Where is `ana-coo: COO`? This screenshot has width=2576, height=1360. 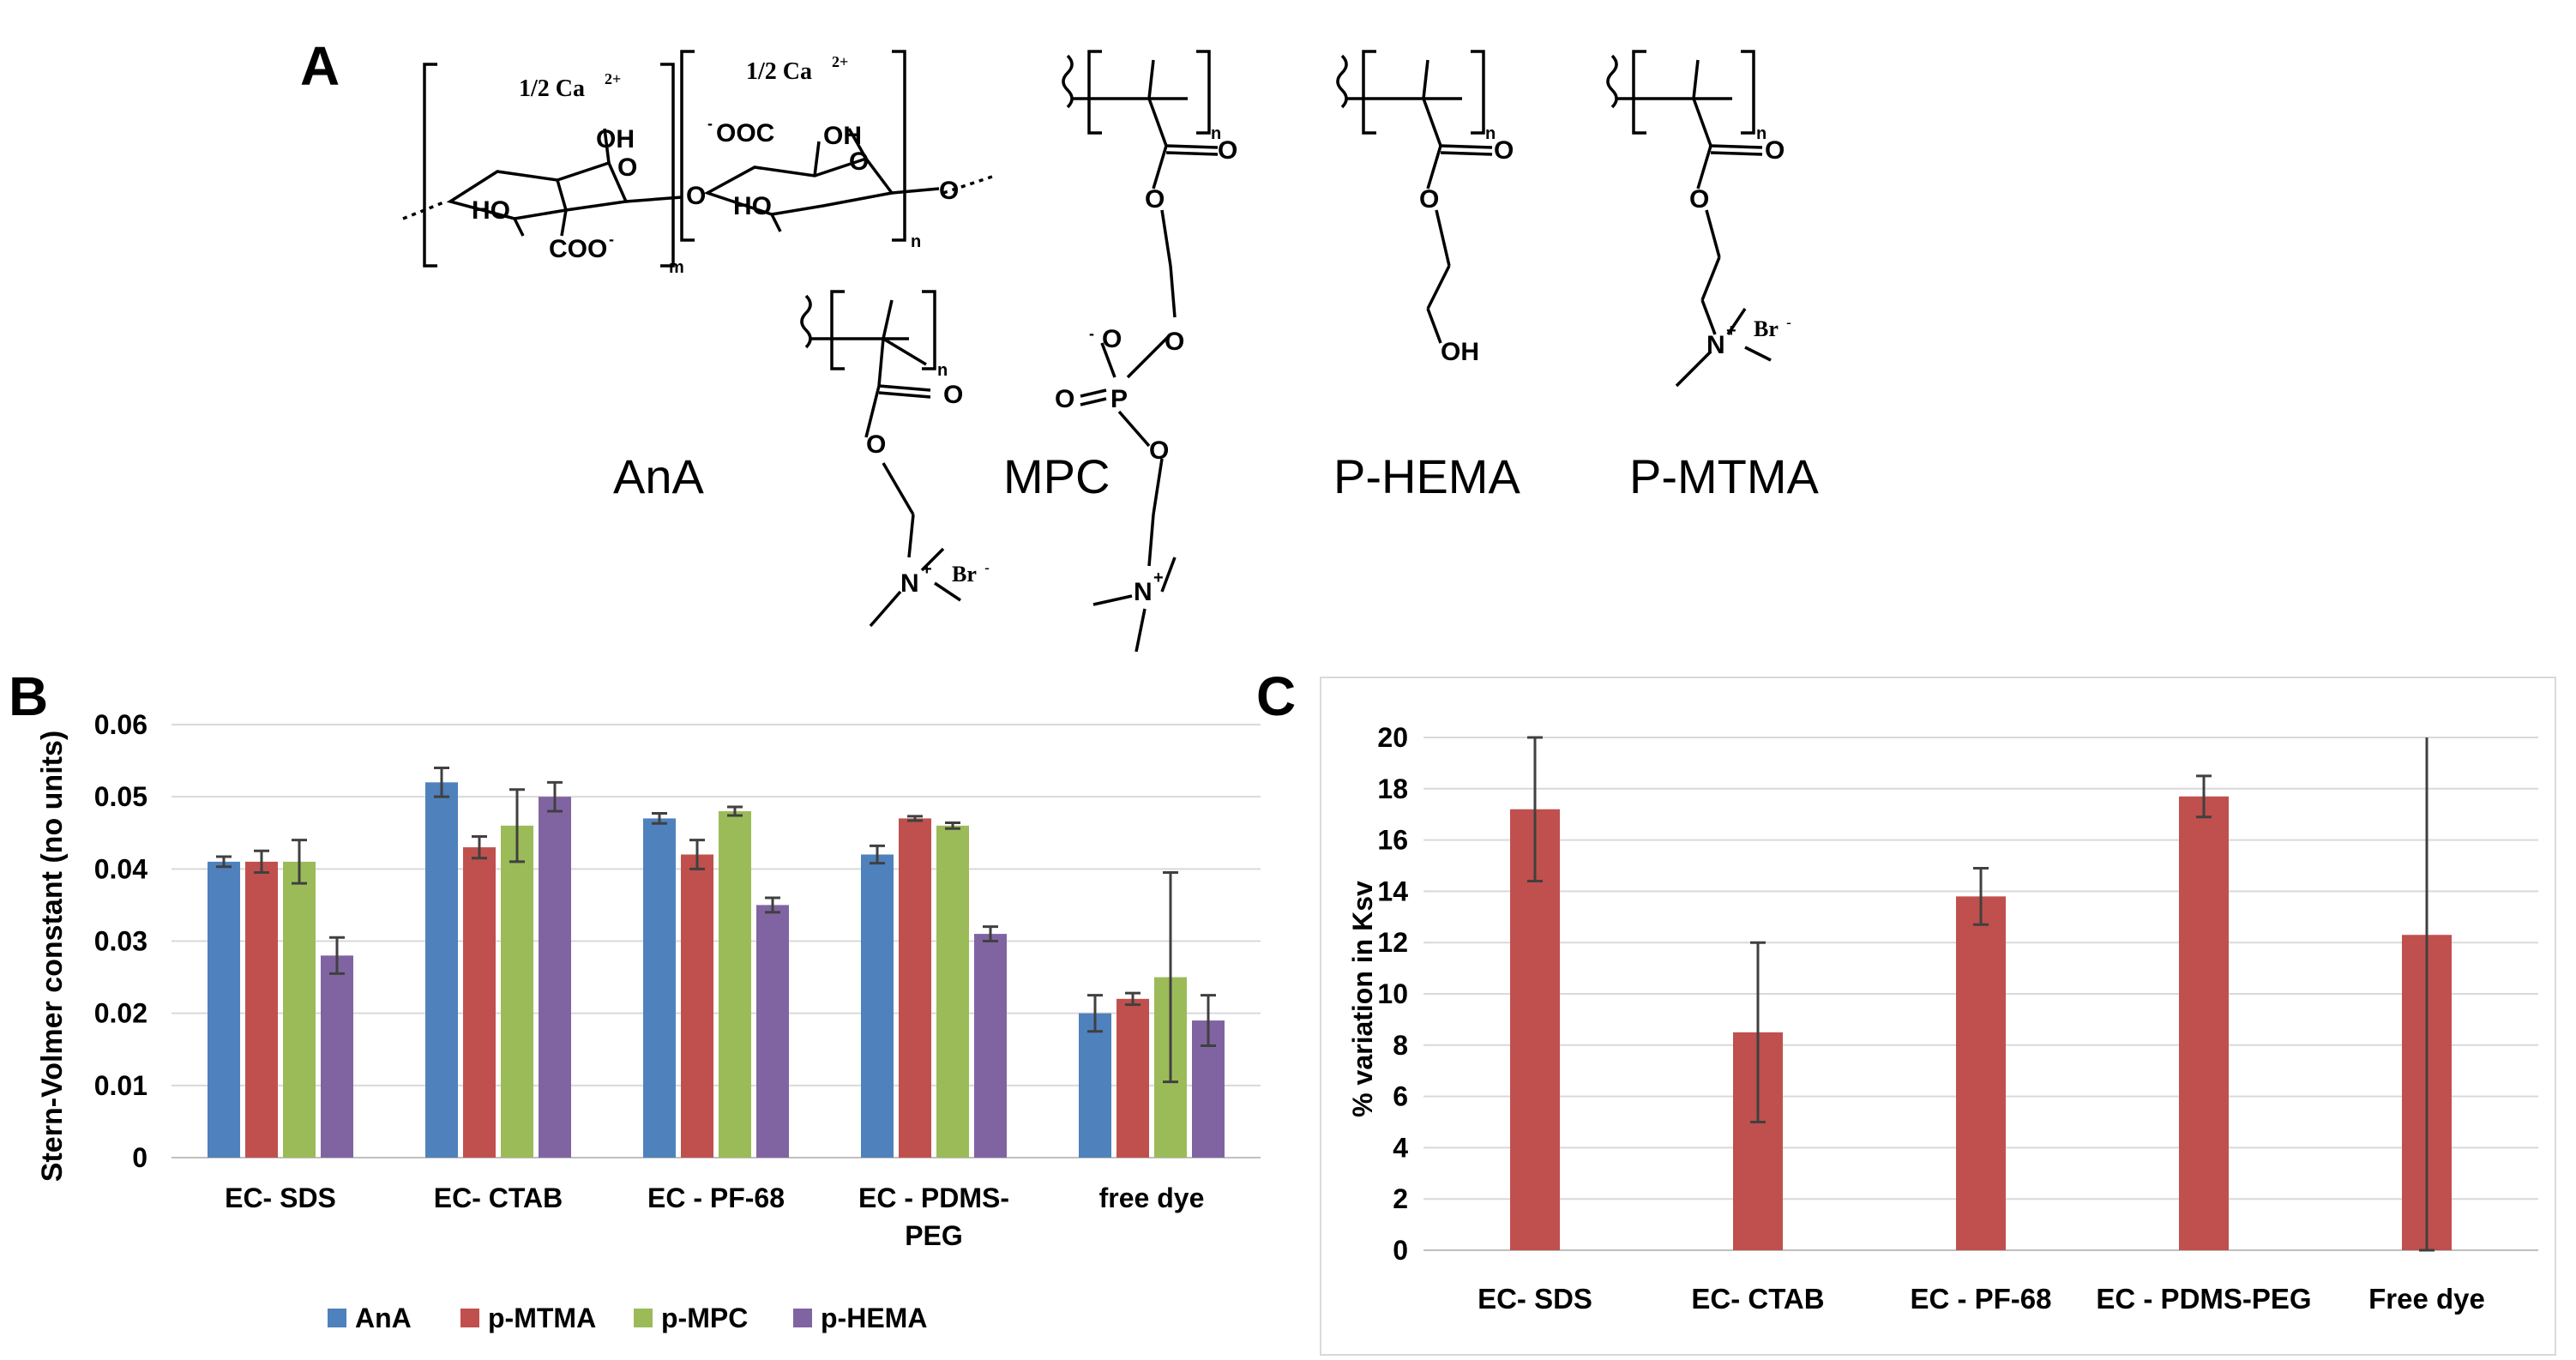 ana-coo: COO is located at coordinates (578, 249).